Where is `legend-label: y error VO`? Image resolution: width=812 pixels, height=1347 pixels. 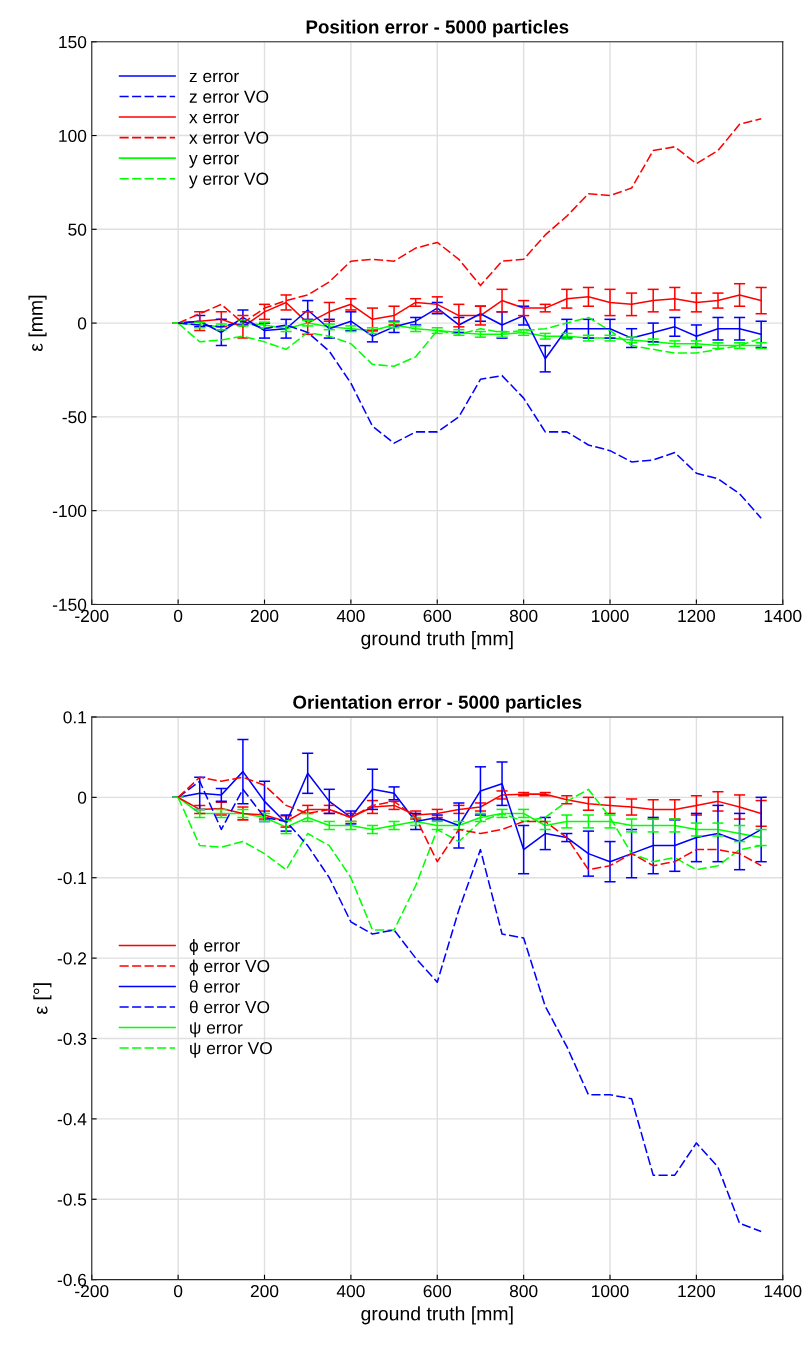
legend-label: y error VO is located at coordinates (229, 180).